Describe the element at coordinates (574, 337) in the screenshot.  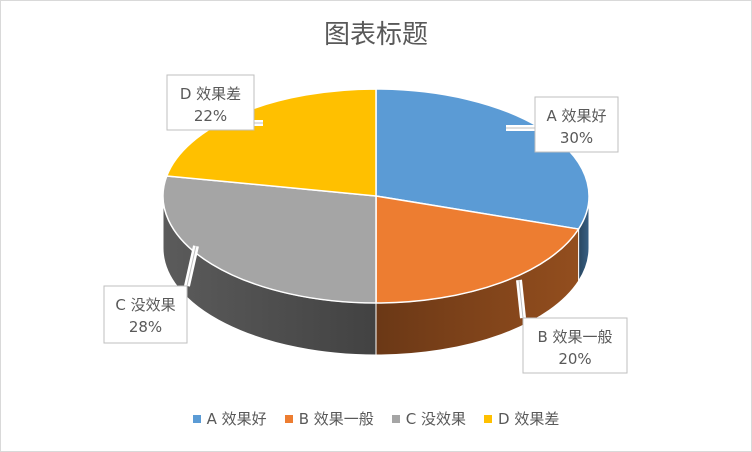
I see `data-label-category-b: B 效果一般` at that location.